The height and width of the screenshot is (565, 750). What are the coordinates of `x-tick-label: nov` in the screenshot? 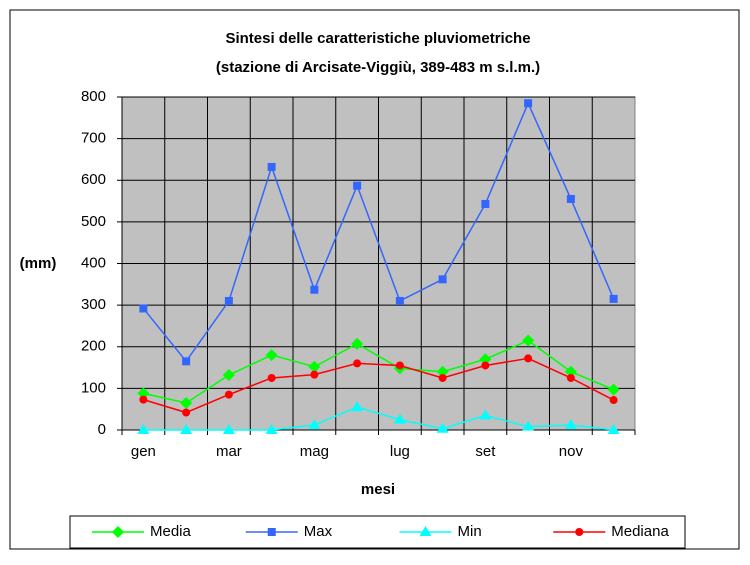 It's located at (571, 451).